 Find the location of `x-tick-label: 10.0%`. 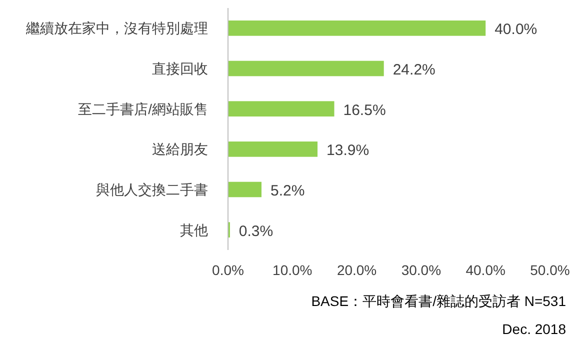

x-tick-label: 10.0% is located at coordinates (292, 270).